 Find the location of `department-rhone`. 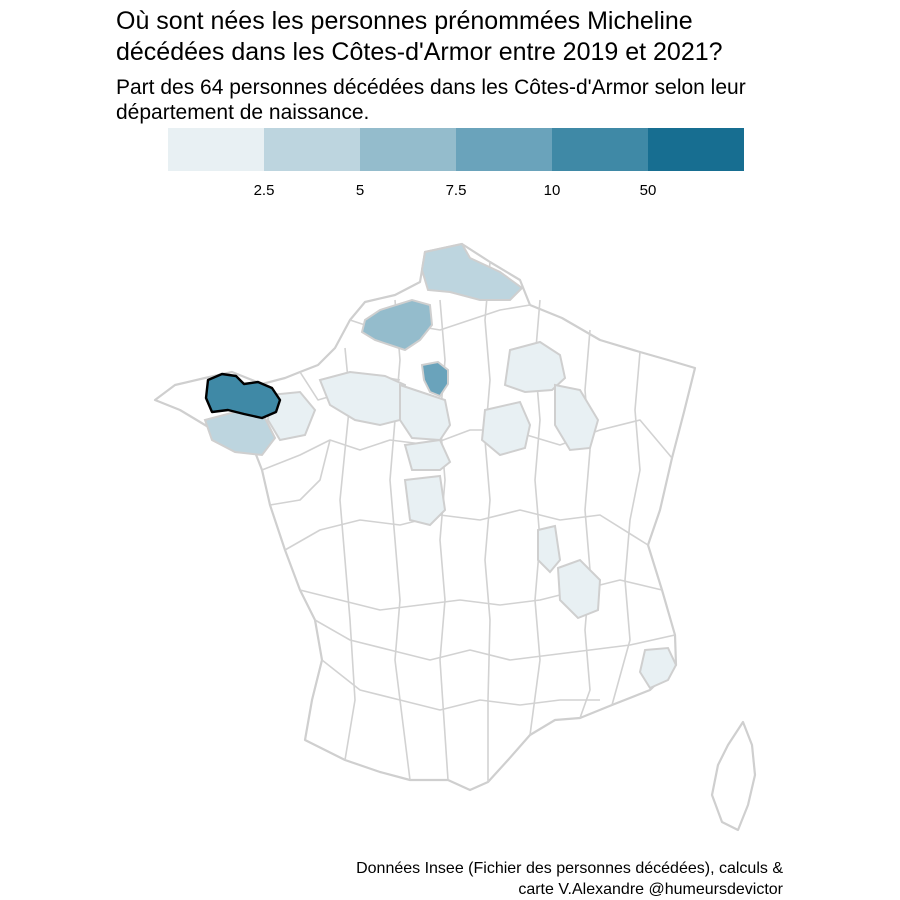

department-rhone is located at coordinates (549, 549).